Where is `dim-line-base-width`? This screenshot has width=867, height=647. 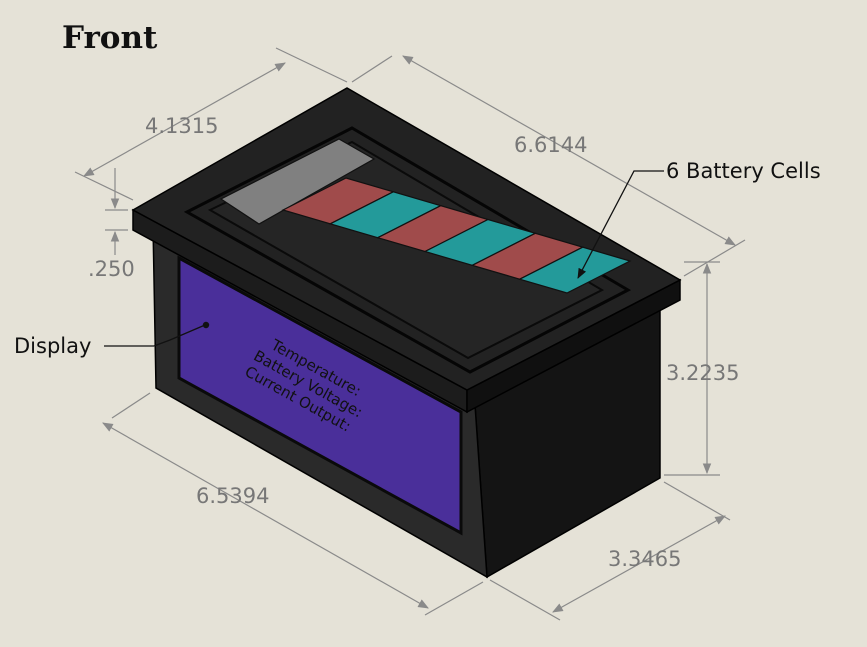
dim-line-base-width is located at coordinates (265, 515).